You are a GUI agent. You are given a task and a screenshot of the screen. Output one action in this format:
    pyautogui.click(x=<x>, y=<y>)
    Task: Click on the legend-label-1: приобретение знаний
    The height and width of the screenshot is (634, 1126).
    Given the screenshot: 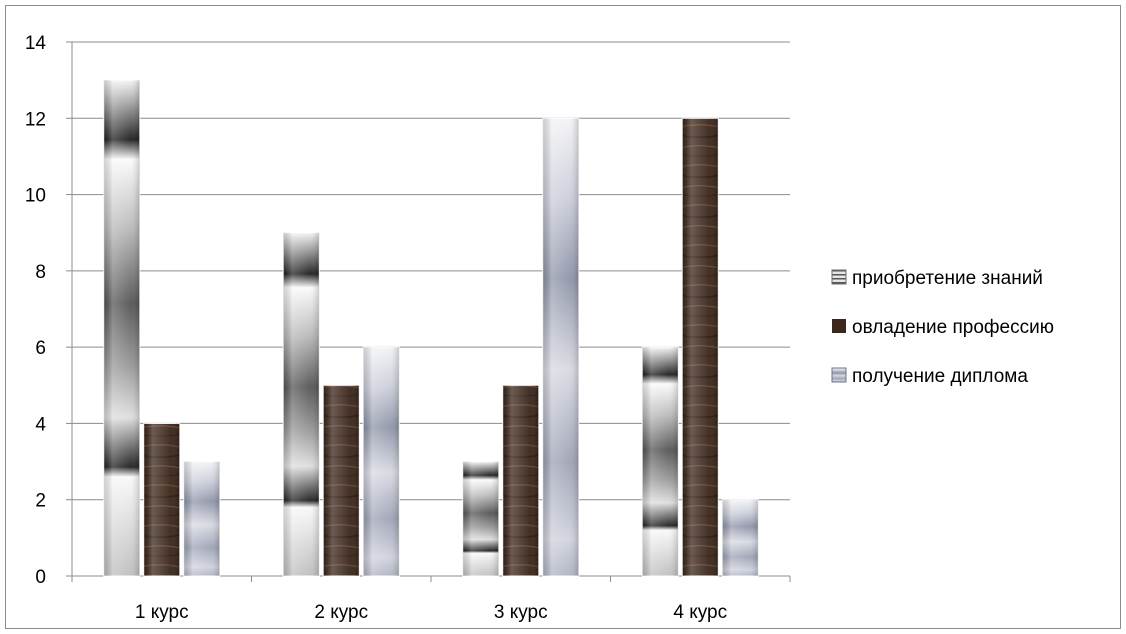 What is the action you would take?
    pyautogui.click(x=947, y=278)
    